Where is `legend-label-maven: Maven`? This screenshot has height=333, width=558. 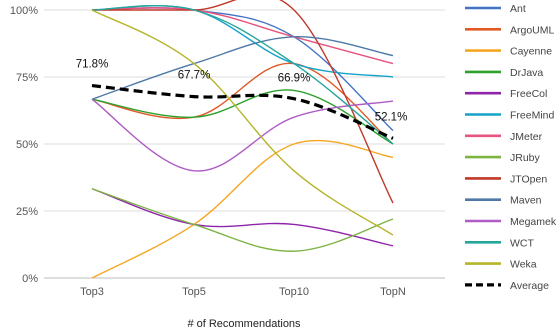
legend-label-maven: Maven is located at coordinates (526, 201).